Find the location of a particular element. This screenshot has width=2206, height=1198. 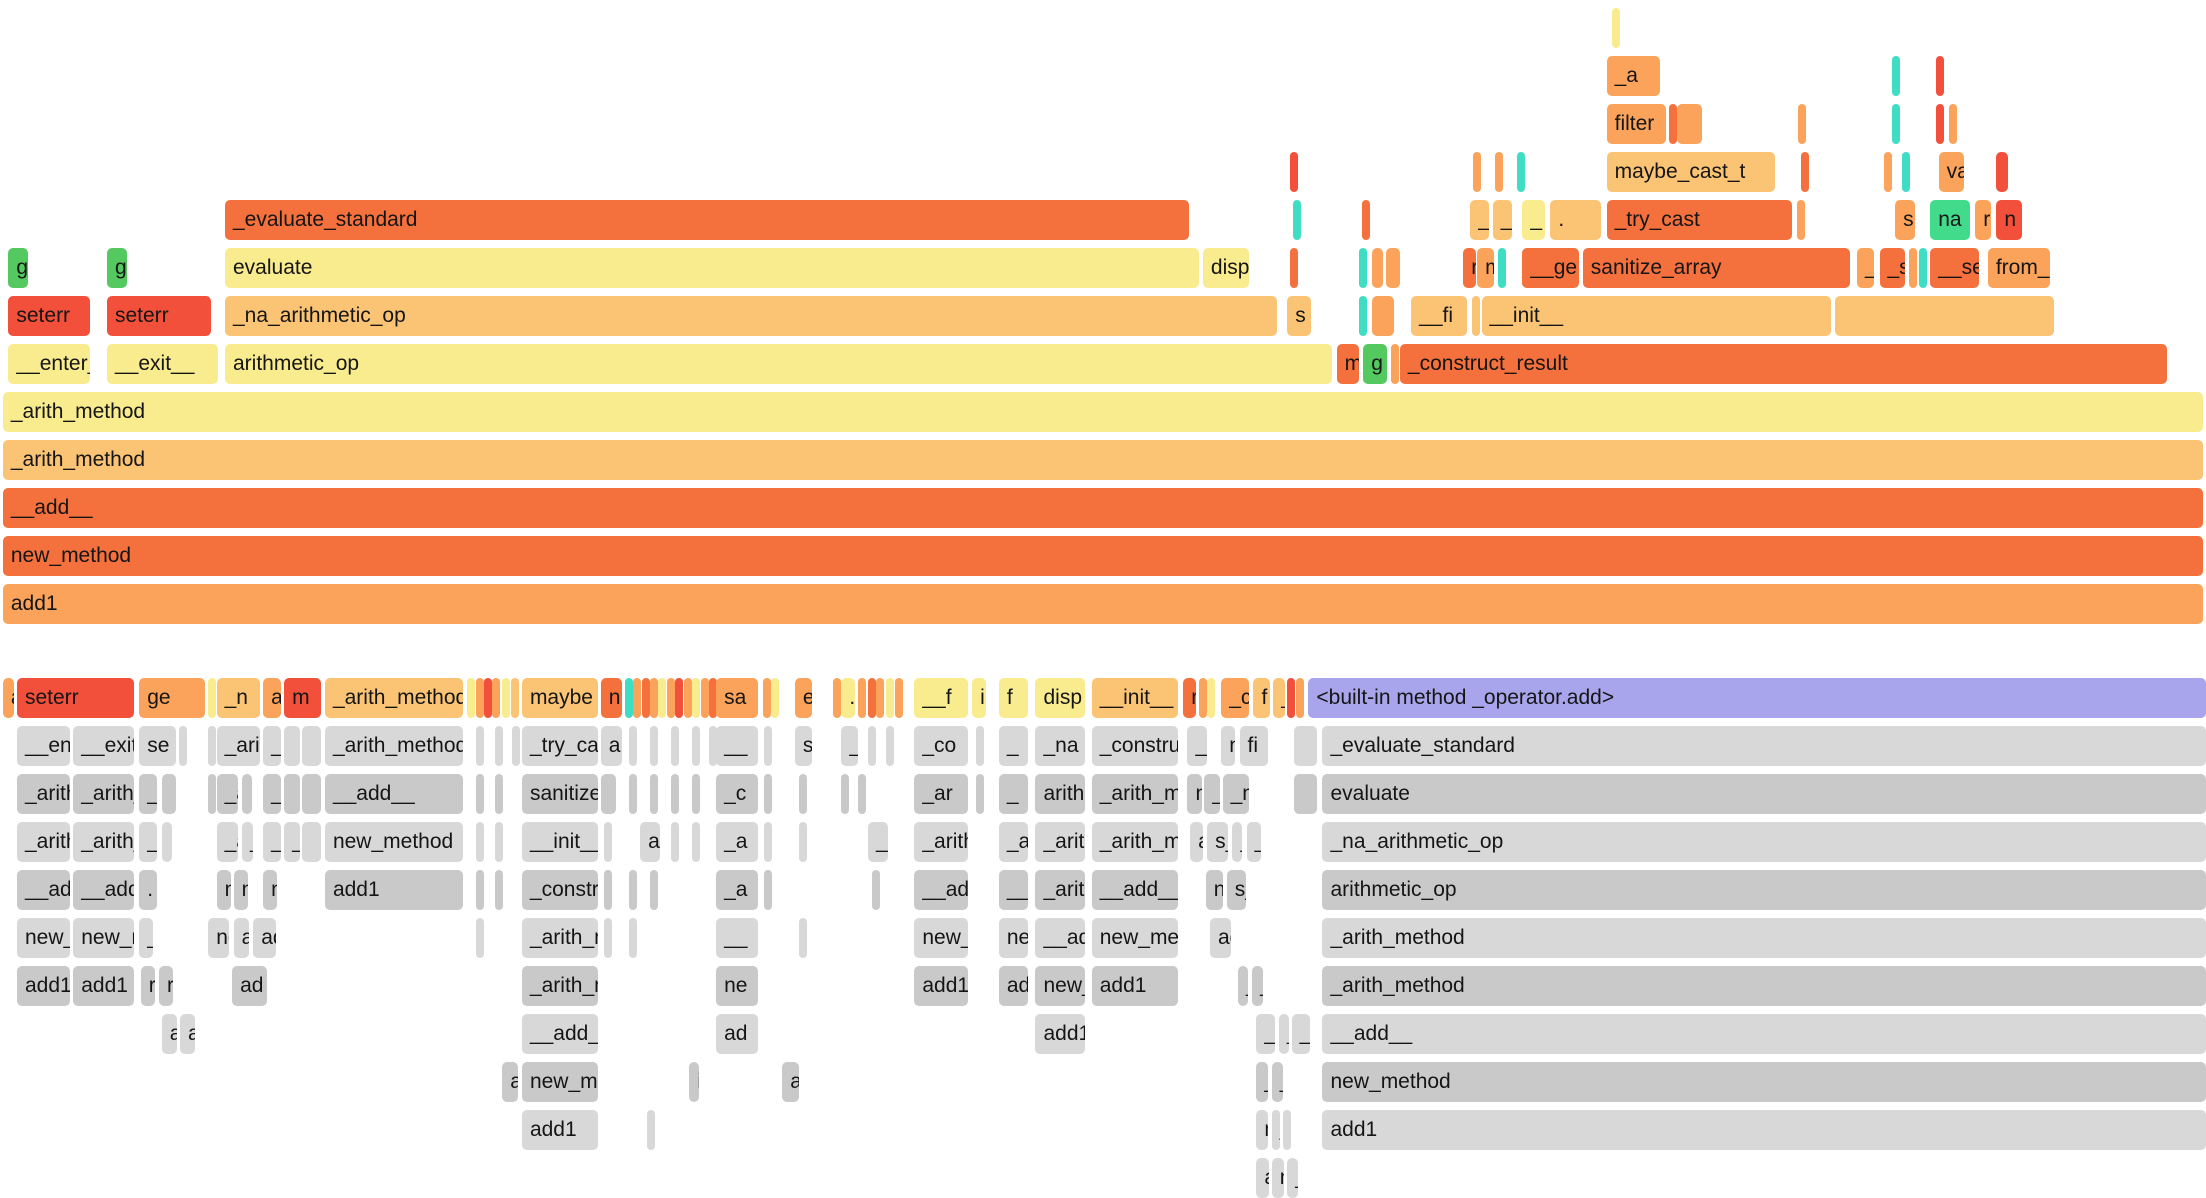

frame-__init__: __init__ is located at coordinates (1656, 316).